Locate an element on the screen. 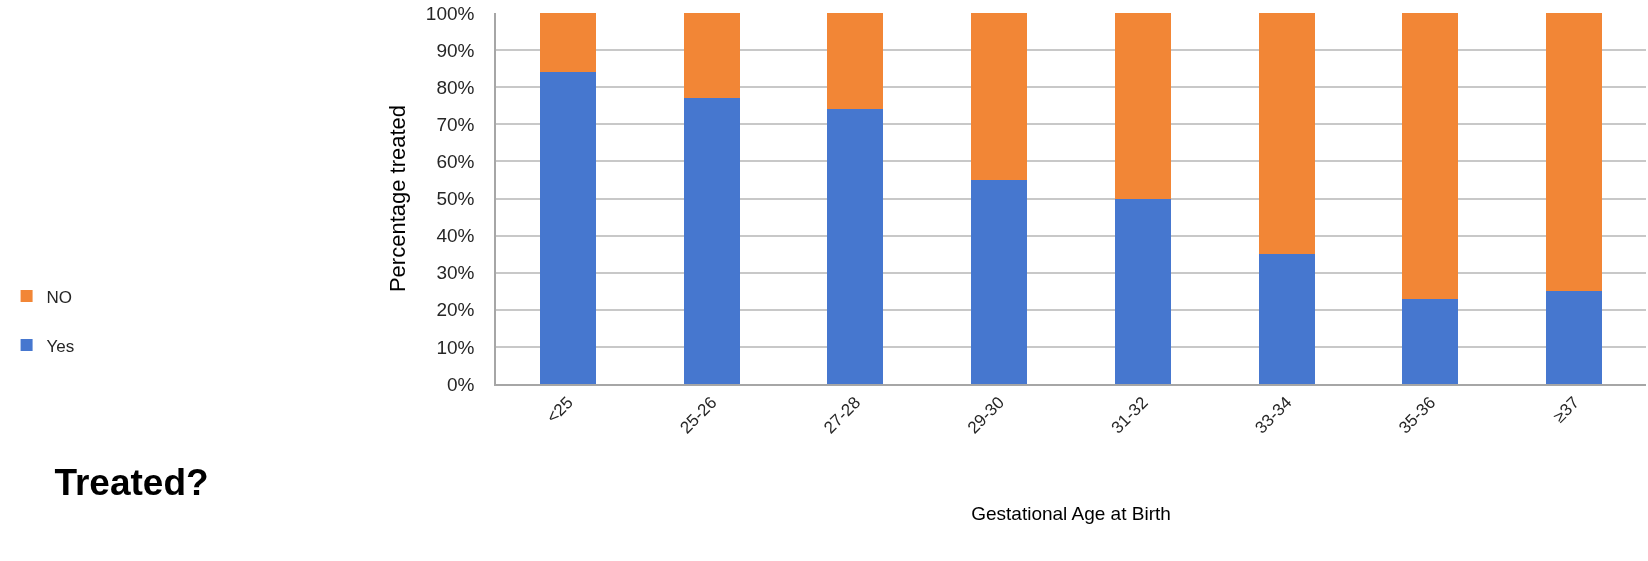  y-tick-label: 50% is located at coordinates (455, 199).